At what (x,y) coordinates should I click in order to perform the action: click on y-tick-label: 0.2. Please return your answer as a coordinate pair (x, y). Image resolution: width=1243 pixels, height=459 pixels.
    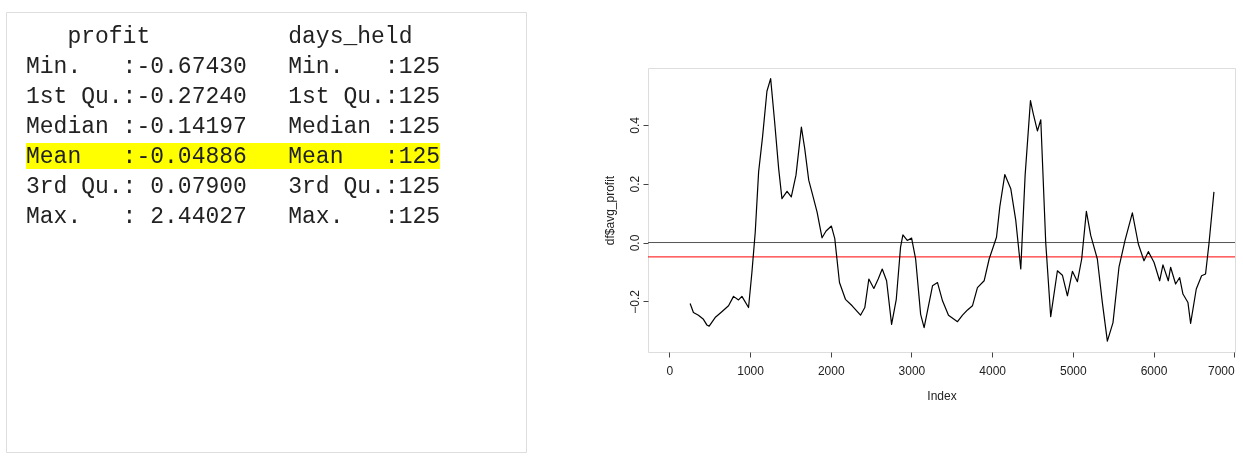
    Looking at the image, I should click on (634, 184).